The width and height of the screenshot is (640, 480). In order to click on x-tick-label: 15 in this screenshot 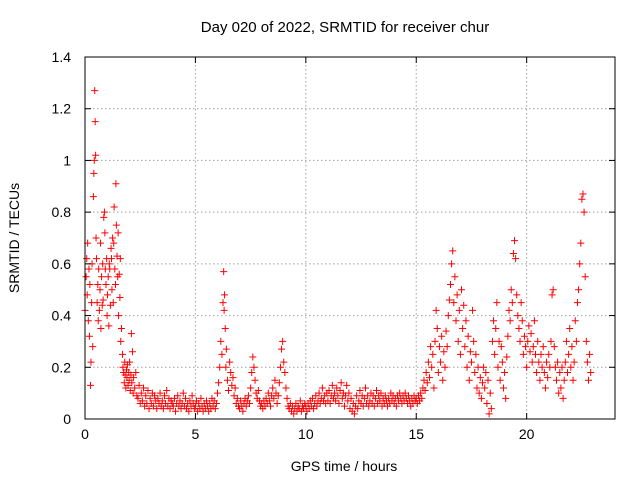, I will do `click(416, 434)`.